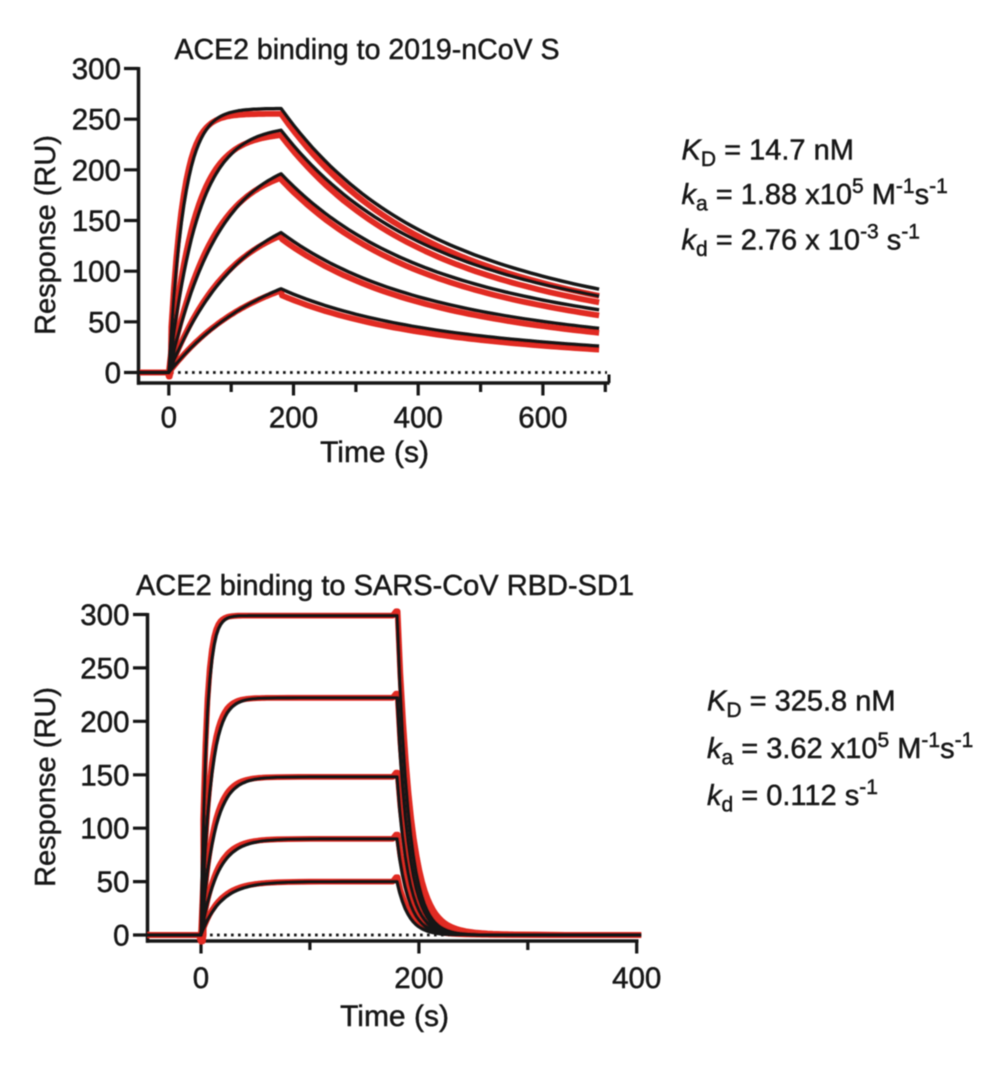 This screenshot has height=1066, width=1000. What do you see at coordinates (768, 153) in the screenshot?
I see `svg-text: KD = 14.7 nM` at bounding box center [768, 153].